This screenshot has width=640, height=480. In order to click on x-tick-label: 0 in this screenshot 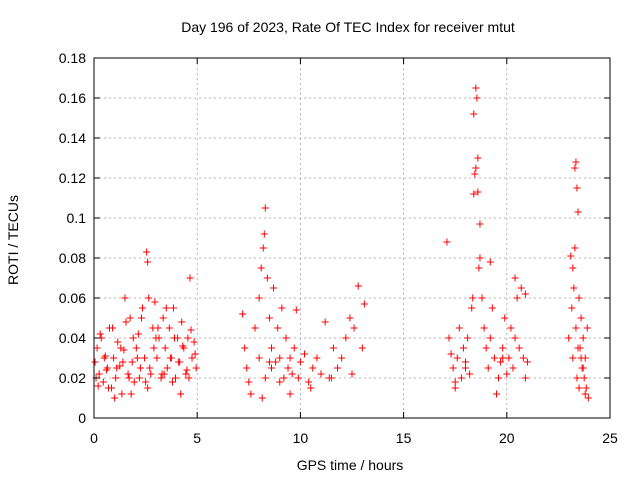, I will do `click(94, 438)`.